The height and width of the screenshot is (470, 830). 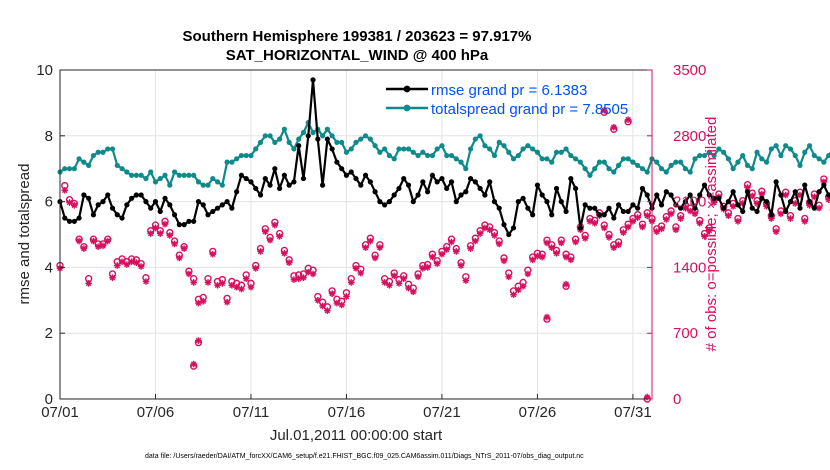 I want to click on y-left-tick-label: 4, so click(x=49, y=267).